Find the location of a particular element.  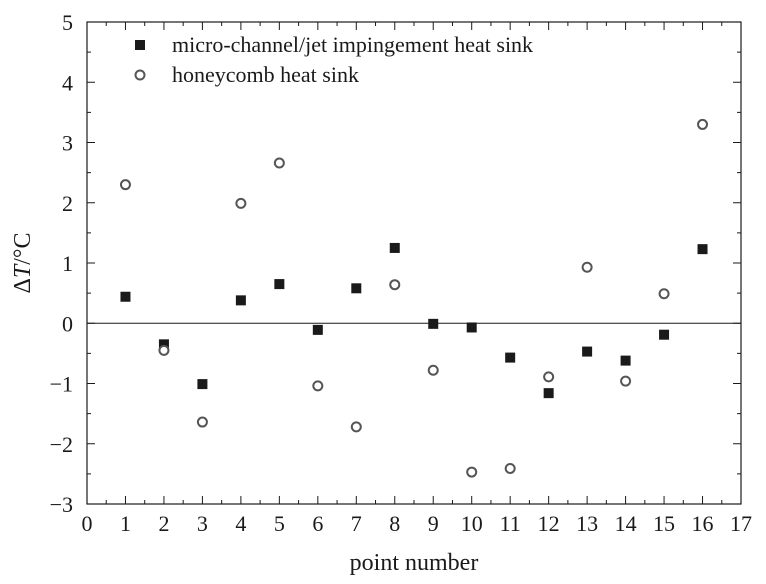

y-tick-label: 1 is located at coordinates (67, 263).